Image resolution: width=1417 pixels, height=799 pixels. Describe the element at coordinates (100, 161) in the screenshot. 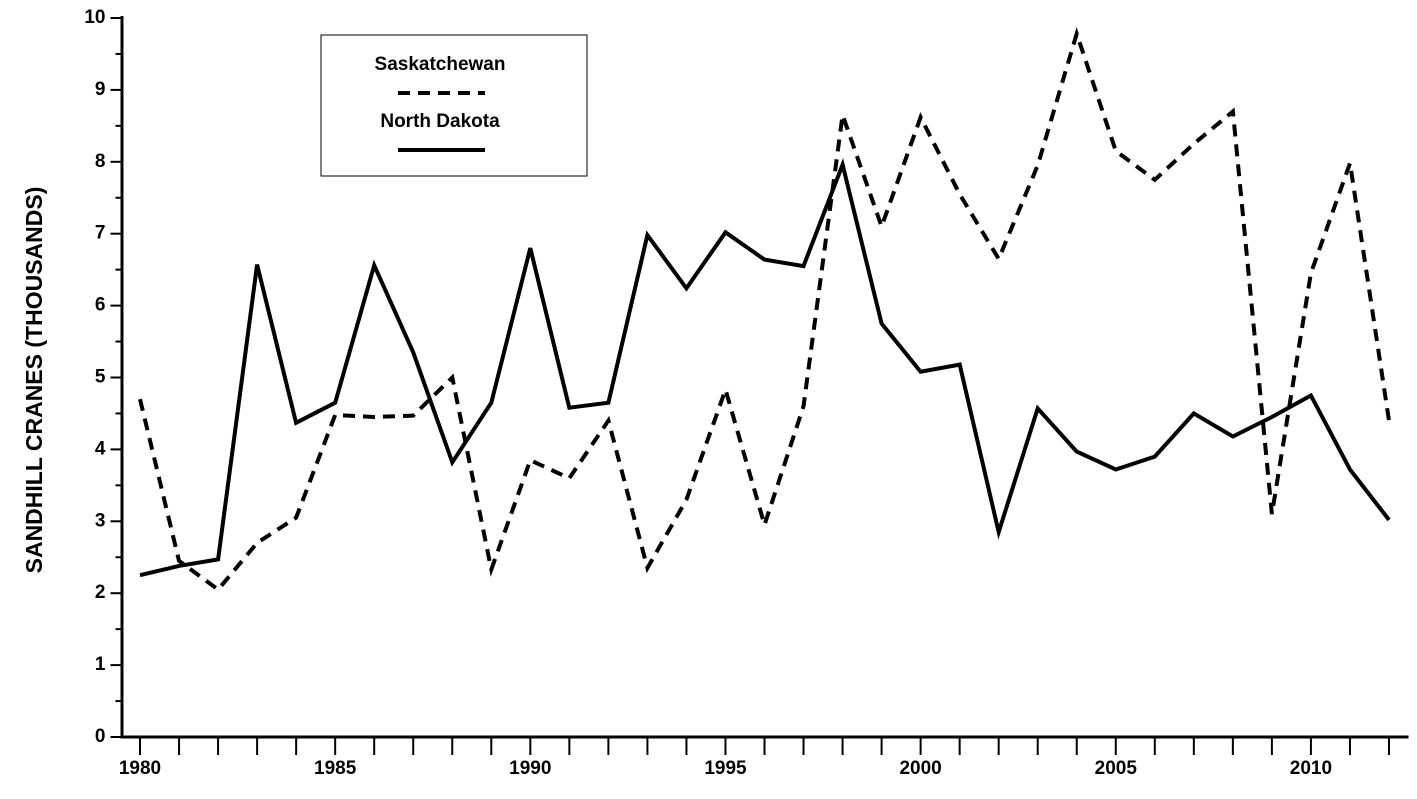

I see `y-tick-label: 8` at that location.